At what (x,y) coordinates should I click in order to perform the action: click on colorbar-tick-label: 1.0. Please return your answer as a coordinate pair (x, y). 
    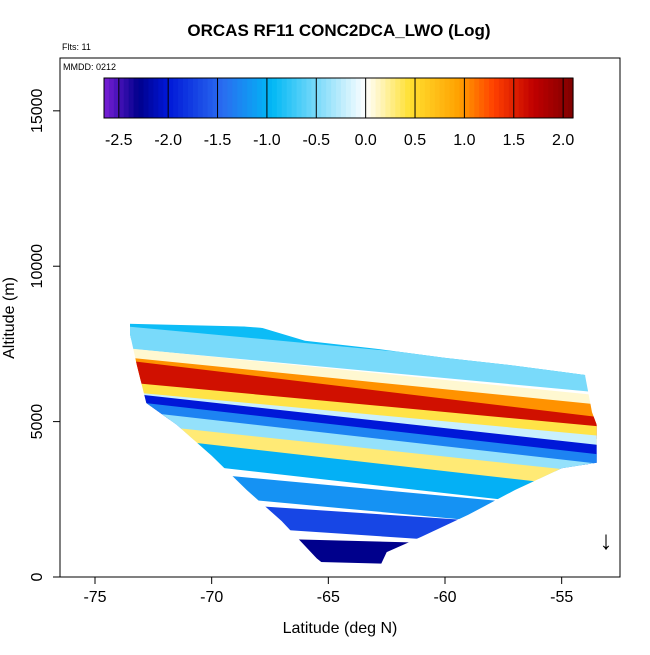
    Looking at the image, I should click on (464, 140).